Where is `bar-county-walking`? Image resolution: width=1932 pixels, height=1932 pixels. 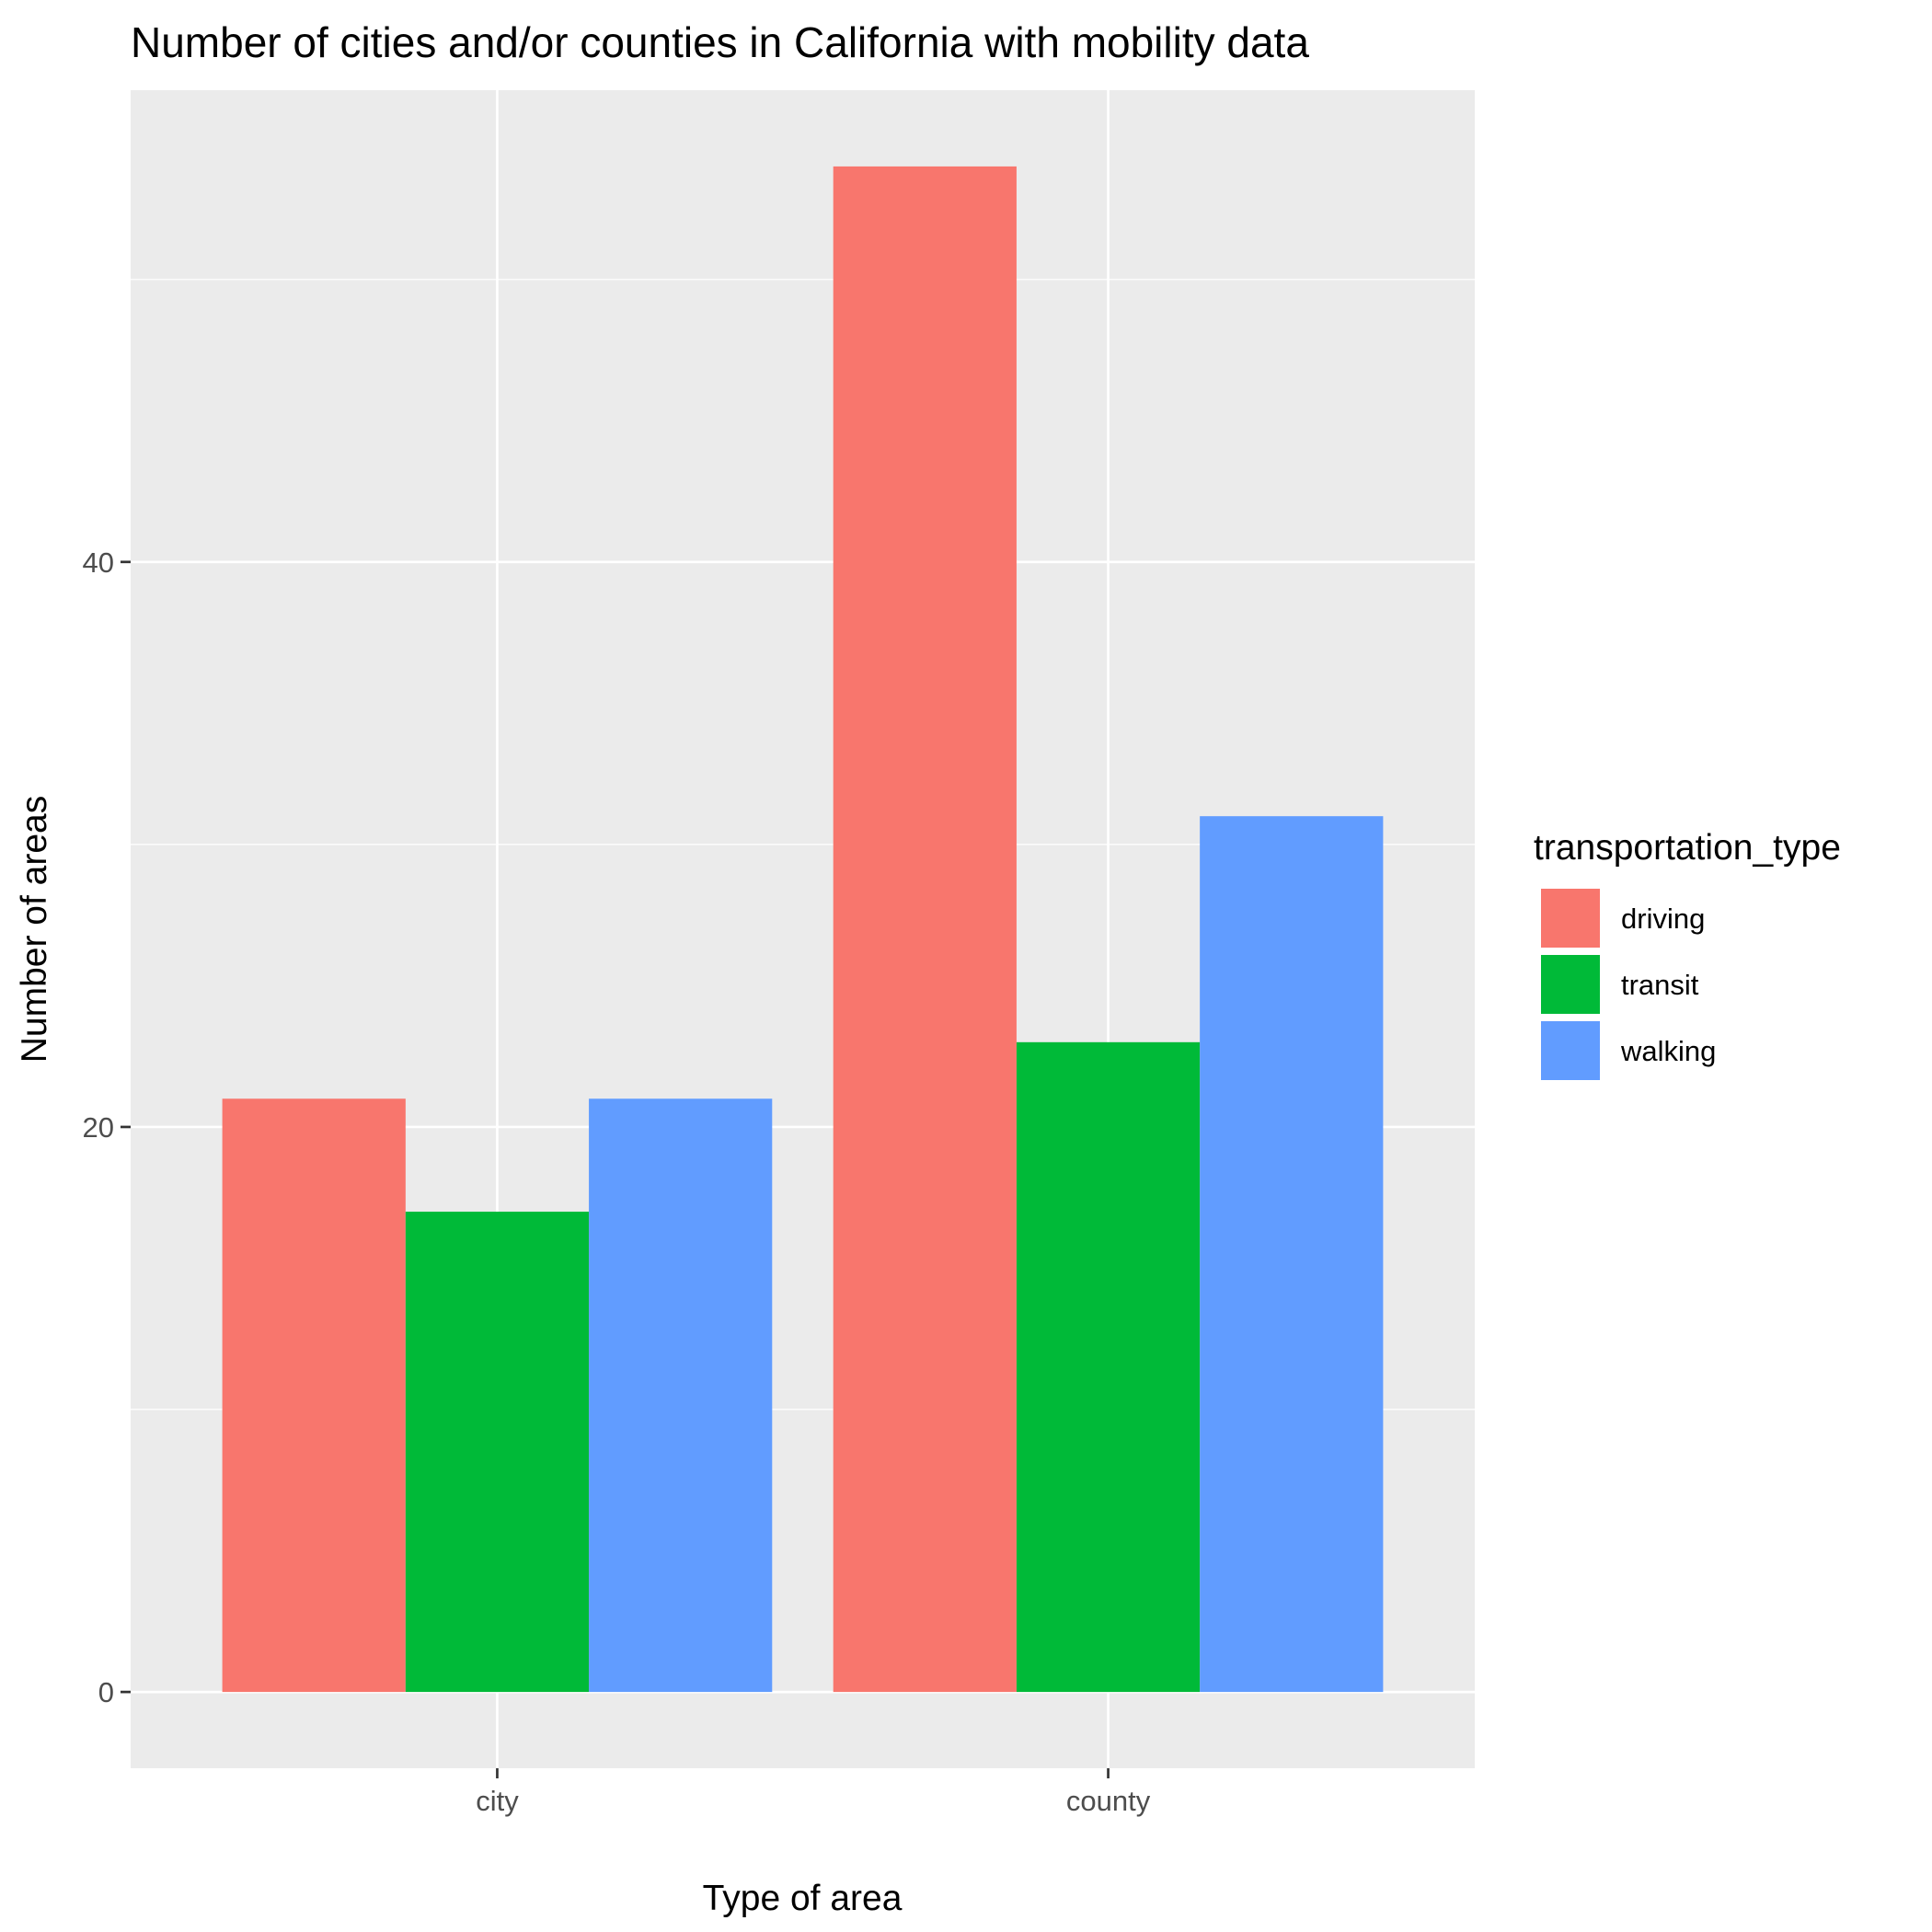 bar-county-walking is located at coordinates (1292, 1254).